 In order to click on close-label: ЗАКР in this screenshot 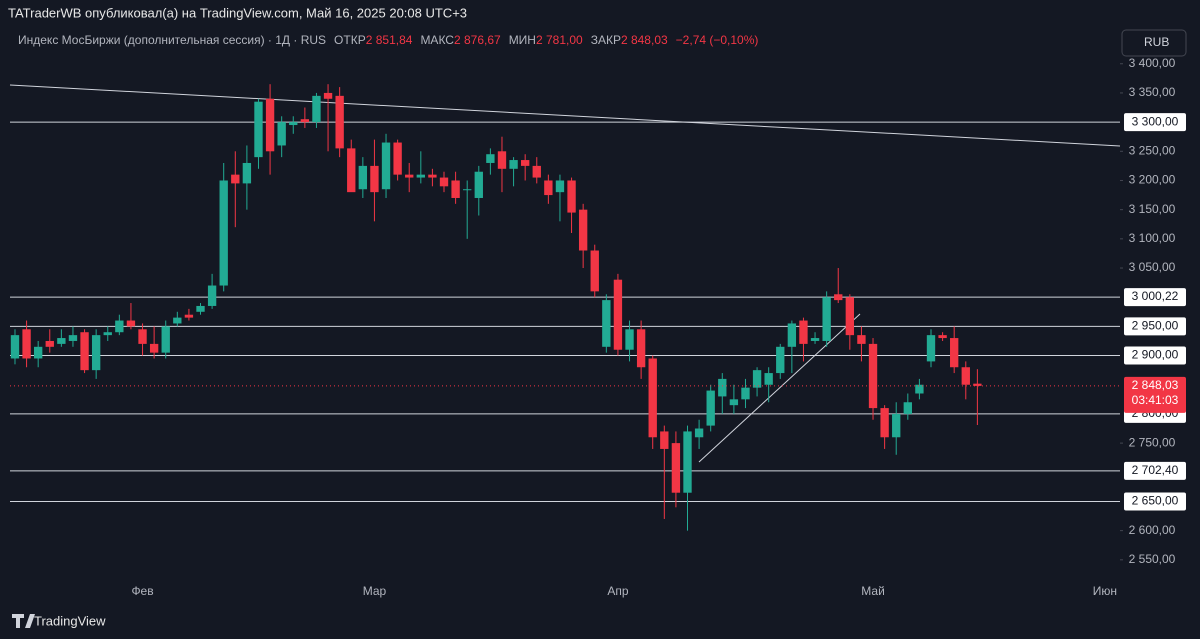, I will do `click(606, 40)`.